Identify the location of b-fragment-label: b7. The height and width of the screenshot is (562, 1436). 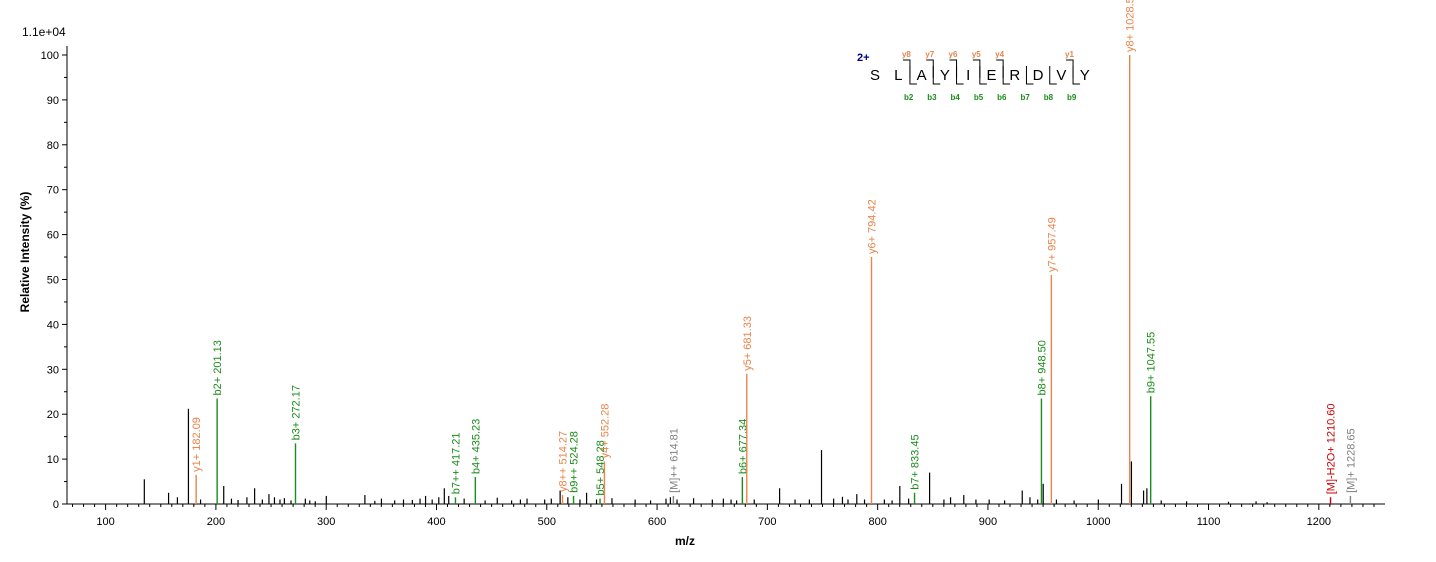
(1025, 97).